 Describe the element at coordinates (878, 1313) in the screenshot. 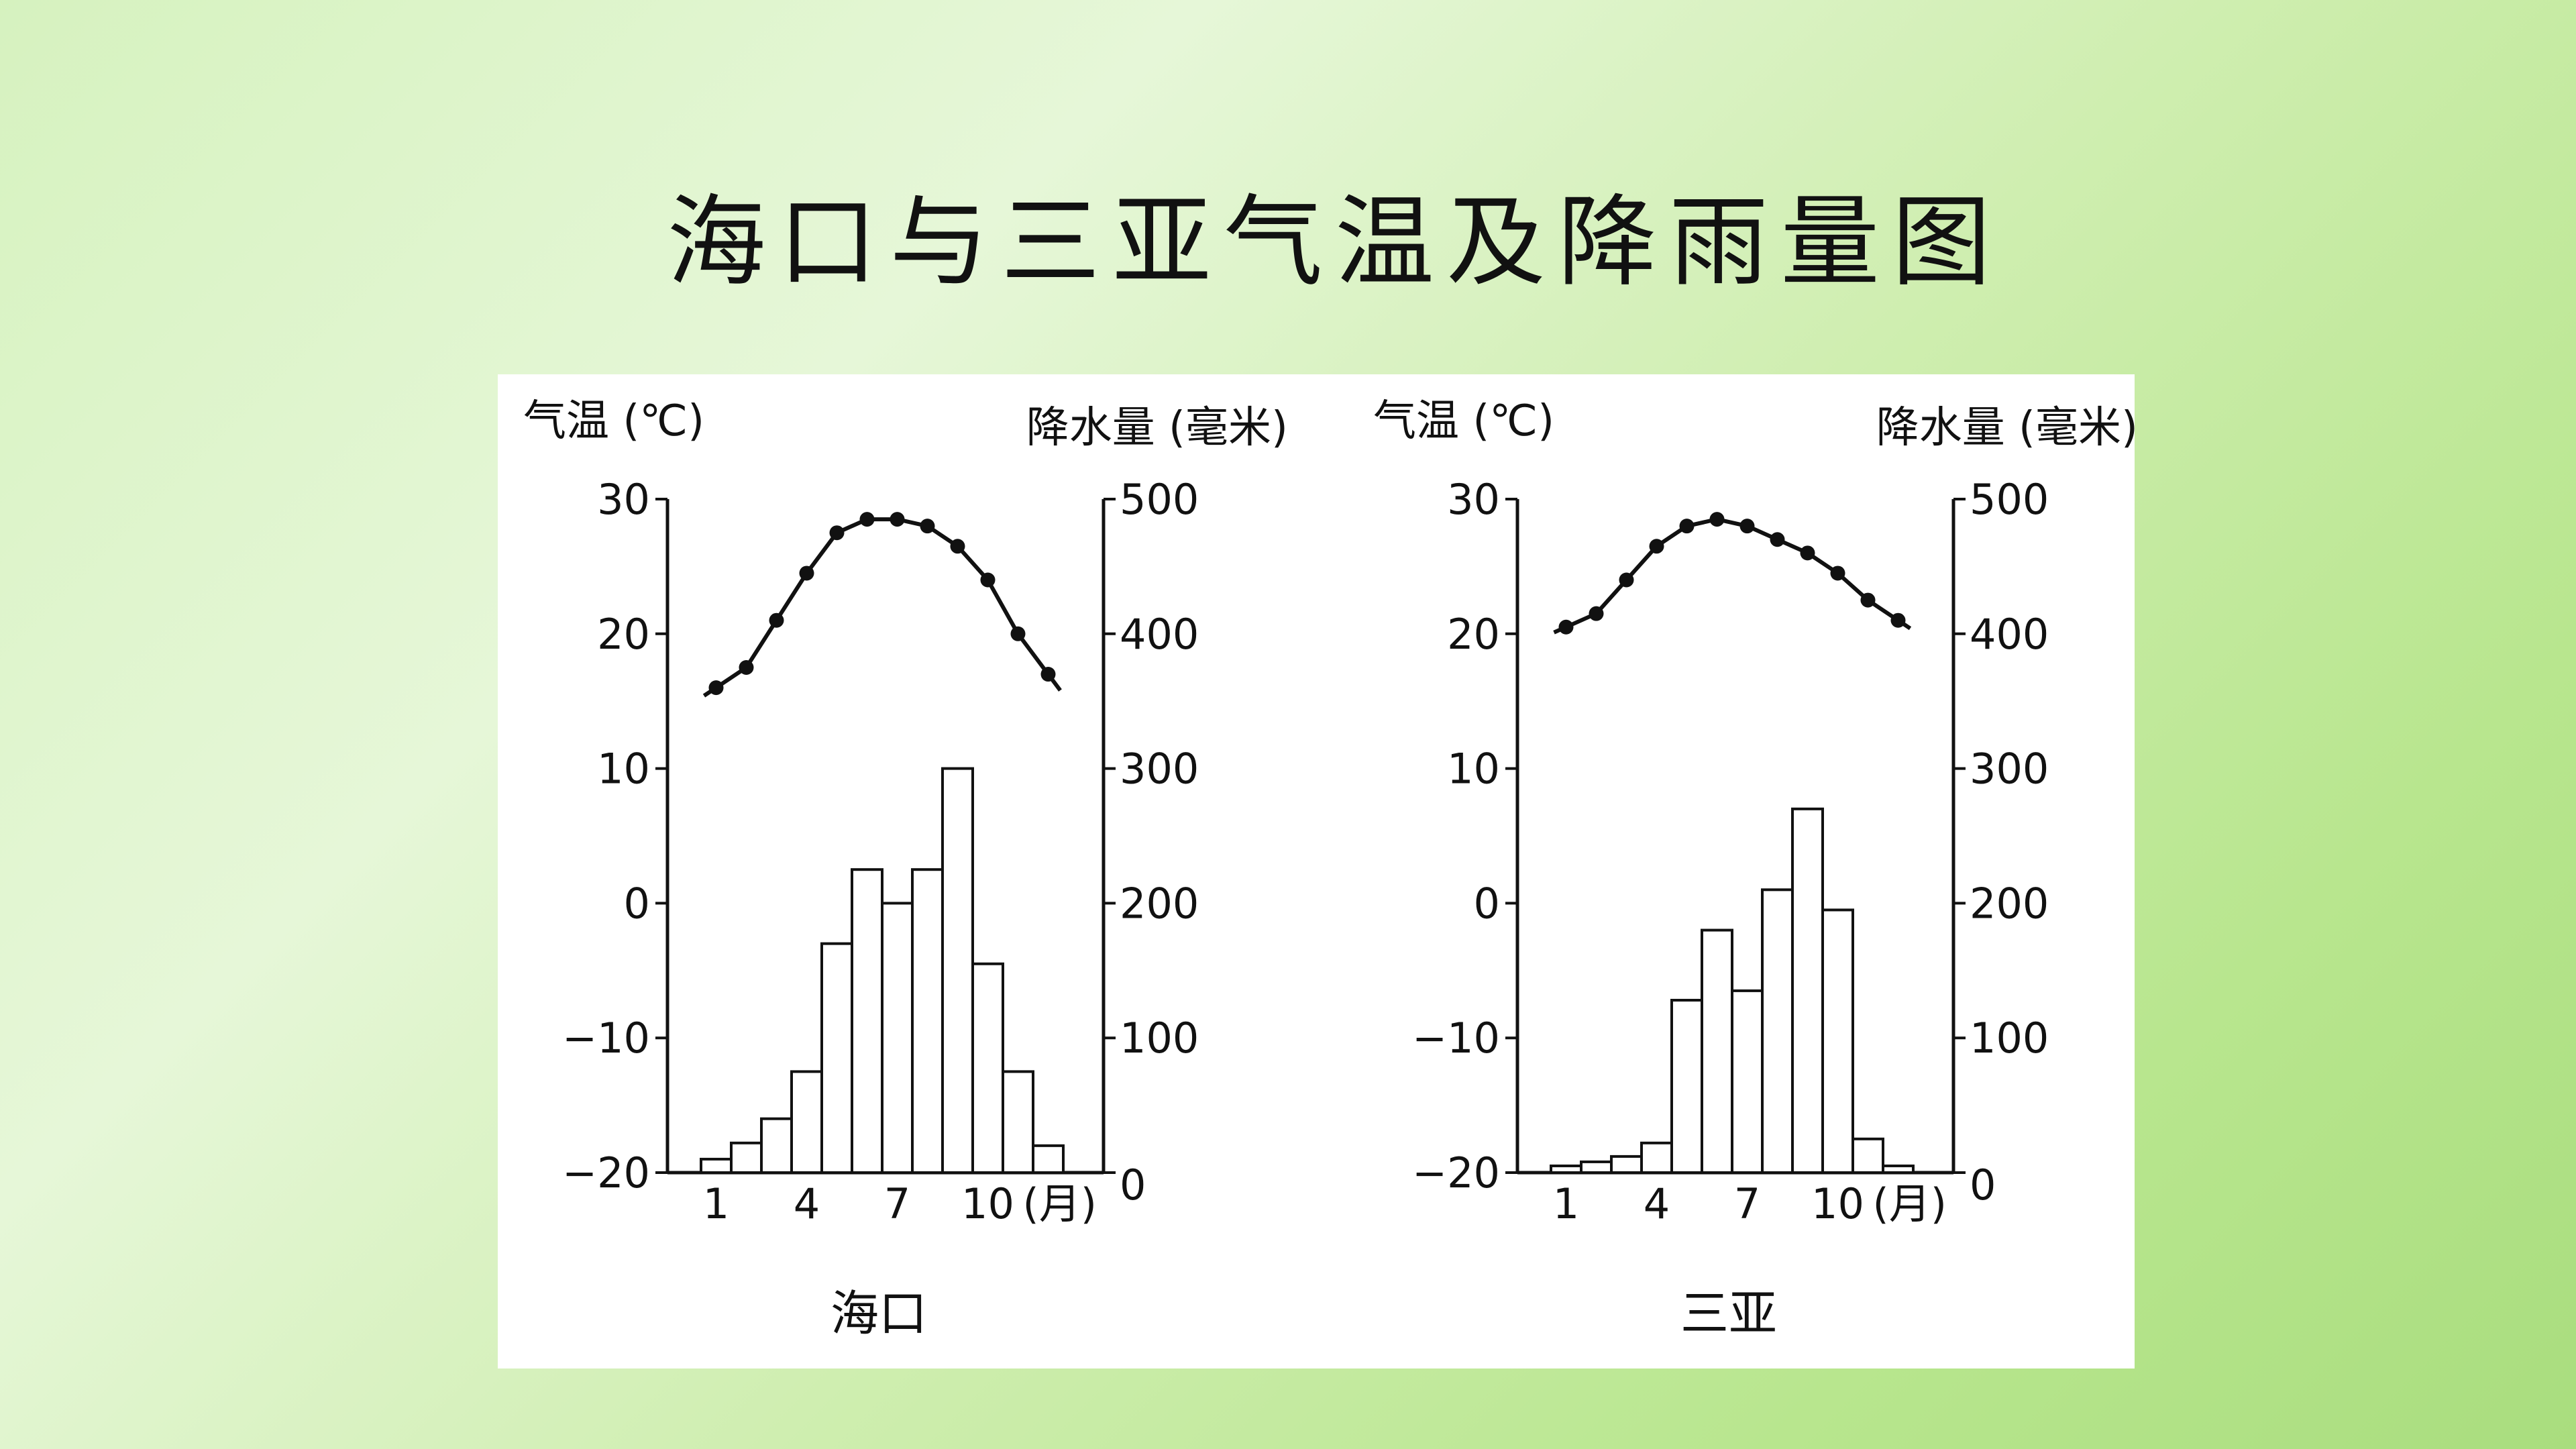

I see `chart1-station-name: 海口` at that location.